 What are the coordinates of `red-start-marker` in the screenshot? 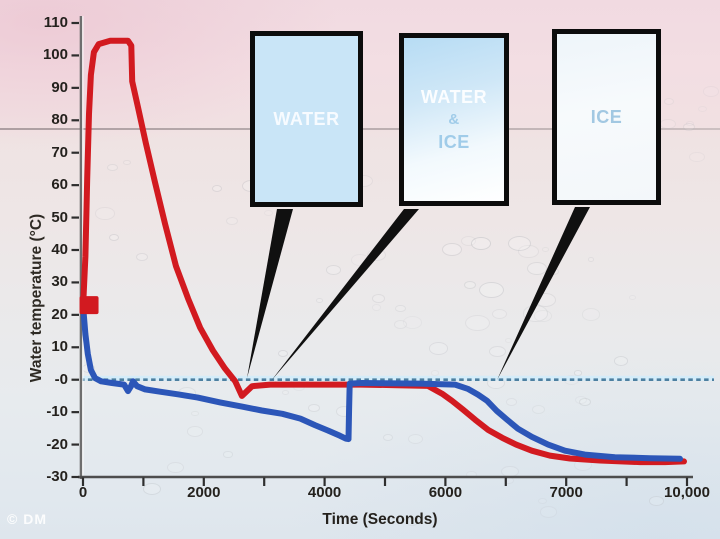 It's located at (89, 305).